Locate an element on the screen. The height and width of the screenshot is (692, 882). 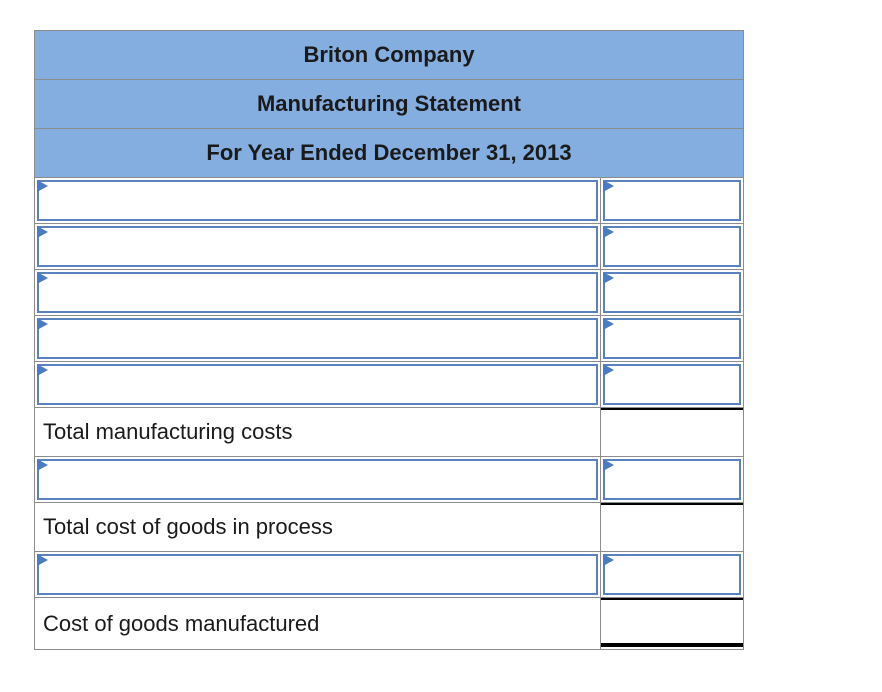
cost-goods-manufactured-row: Cost of goods manufactured is located at coordinates (389, 623).